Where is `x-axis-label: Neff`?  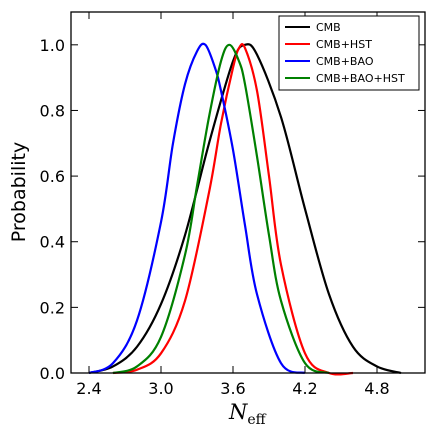 x-axis-label: Neff is located at coordinates (247, 414).